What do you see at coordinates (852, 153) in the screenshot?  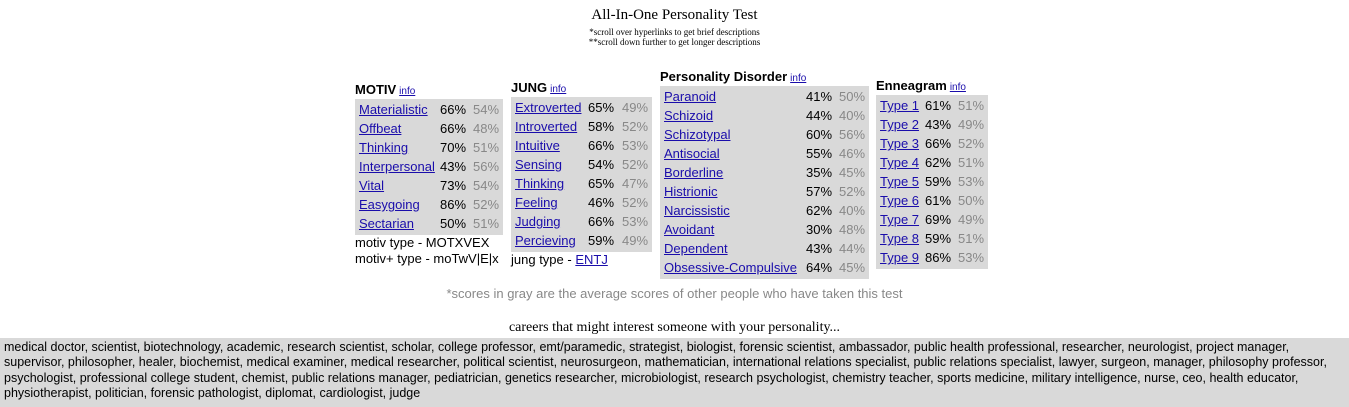 I see `avg-score: 46%` at bounding box center [852, 153].